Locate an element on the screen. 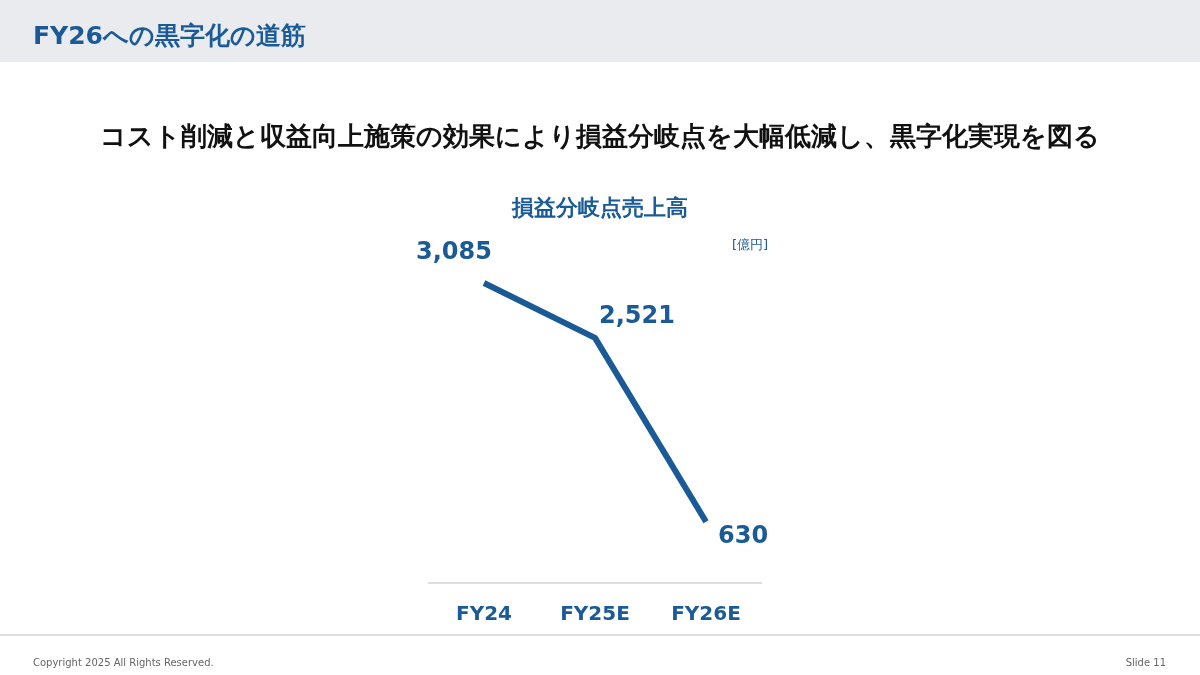  text: コスト削減と収益向上施策の効果により損益分岐点を大幅低減し、黒字化実現を図る is located at coordinates (600, 136).